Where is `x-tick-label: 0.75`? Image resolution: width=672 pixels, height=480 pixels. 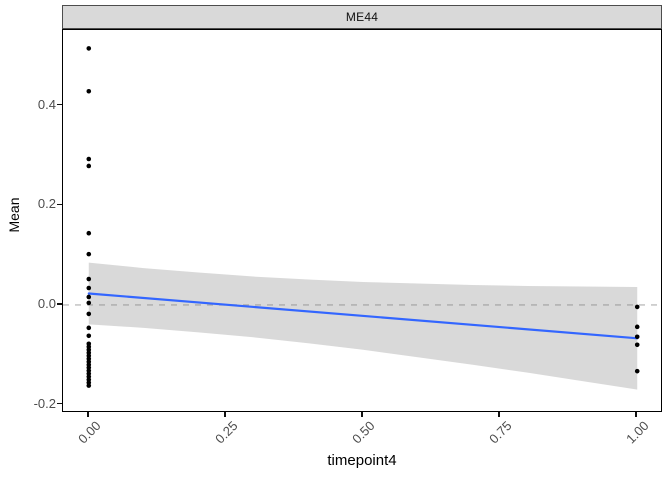
x-tick-label: 0.75 is located at coordinates (500, 432).